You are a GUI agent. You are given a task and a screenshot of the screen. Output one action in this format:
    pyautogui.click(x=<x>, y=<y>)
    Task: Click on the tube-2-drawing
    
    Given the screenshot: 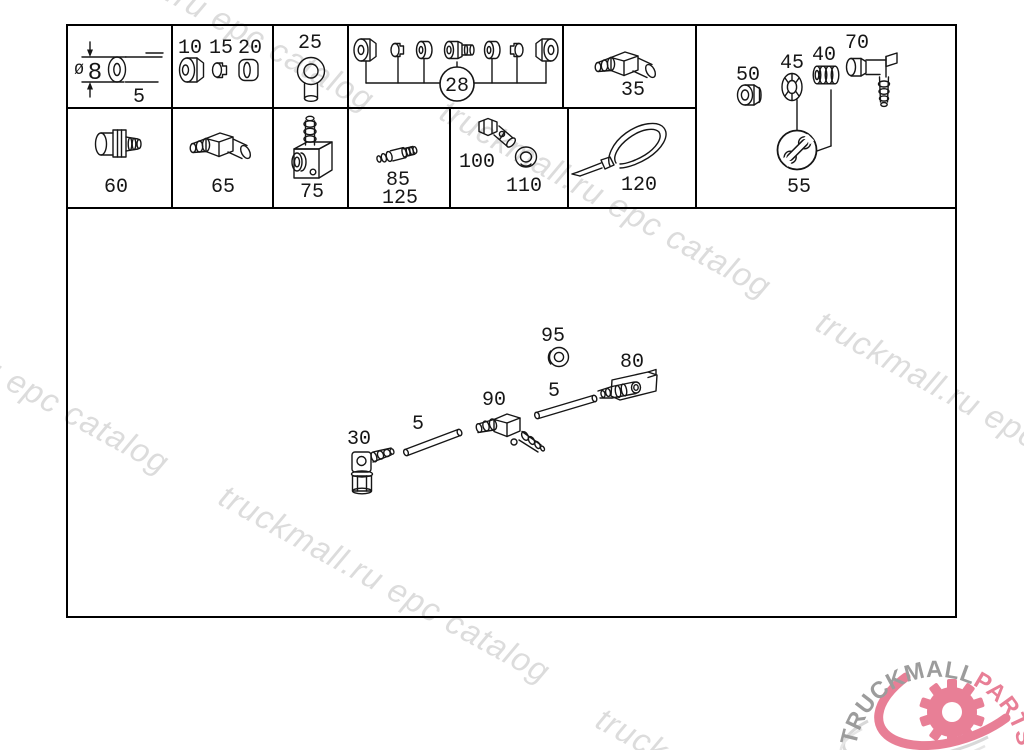 What is the action you would take?
    pyautogui.click(x=565, y=407)
    